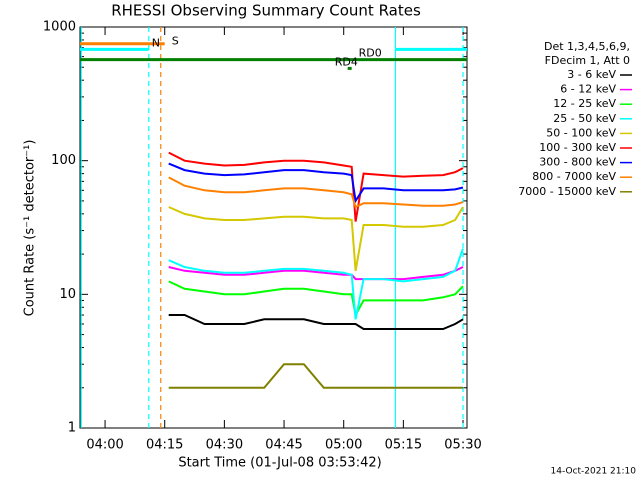  What do you see at coordinates (567, 191) in the screenshot?
I see `legend-label: 7000 - 15000 keV` at bounding box center [567, 191].